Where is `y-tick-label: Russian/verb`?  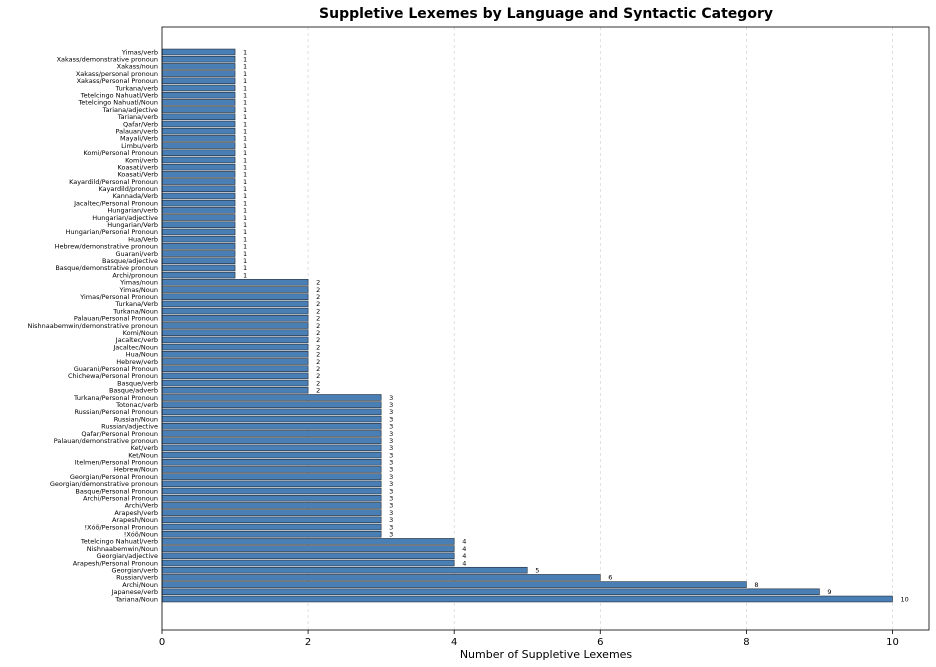
y-tick-label: Russian/verb is located at coordinates (137, 578).